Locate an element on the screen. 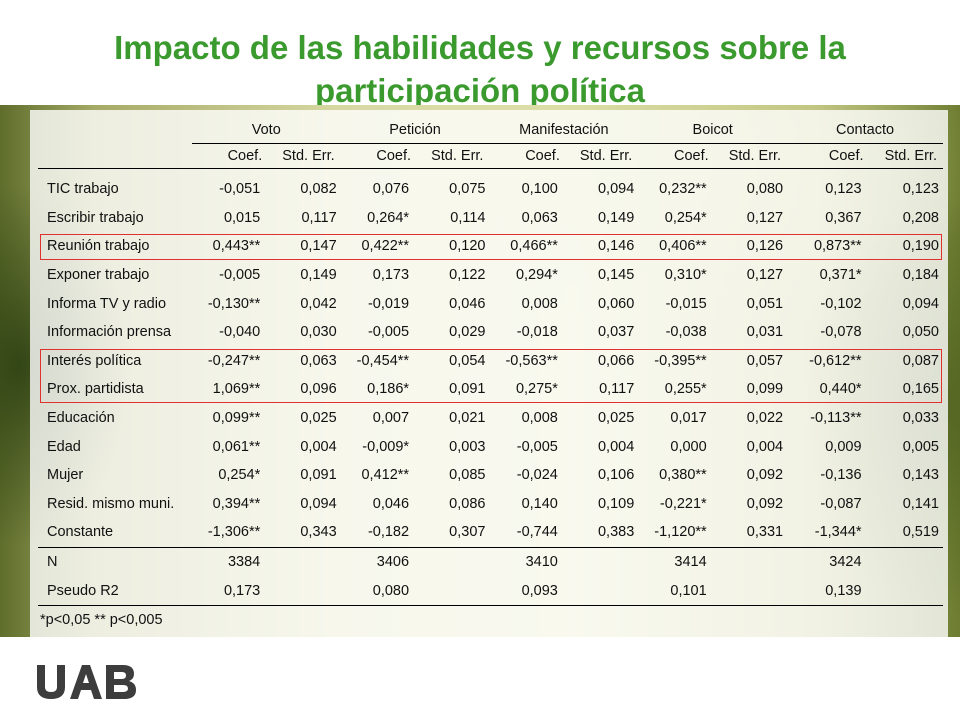 The width and height of the screenshot is (960, 720). stderr-cell: 0,146 is located at coordinates (616, 246).